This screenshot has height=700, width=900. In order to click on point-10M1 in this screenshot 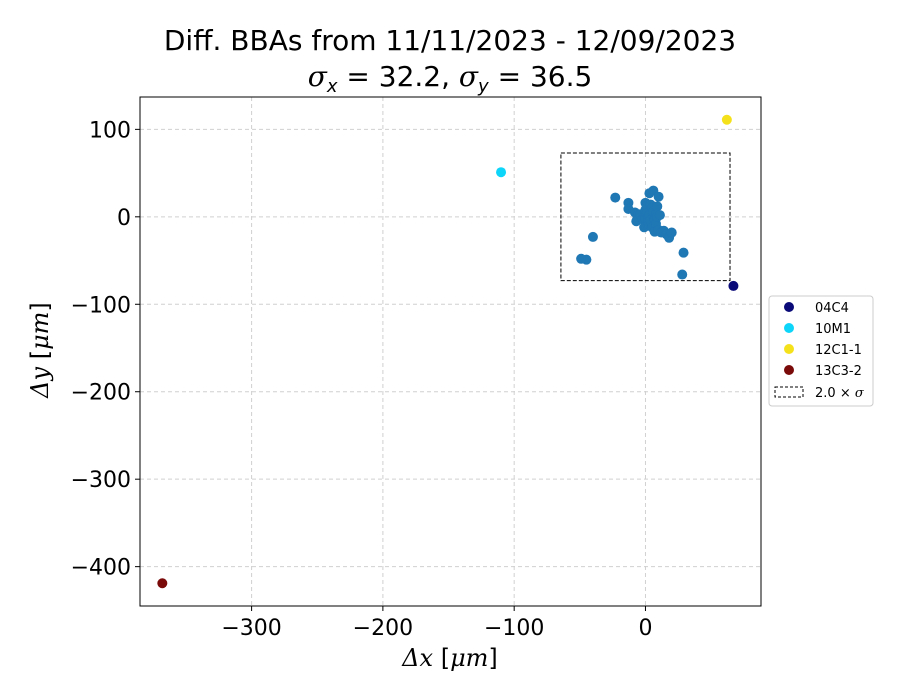, I will do `click(501, 172)`.